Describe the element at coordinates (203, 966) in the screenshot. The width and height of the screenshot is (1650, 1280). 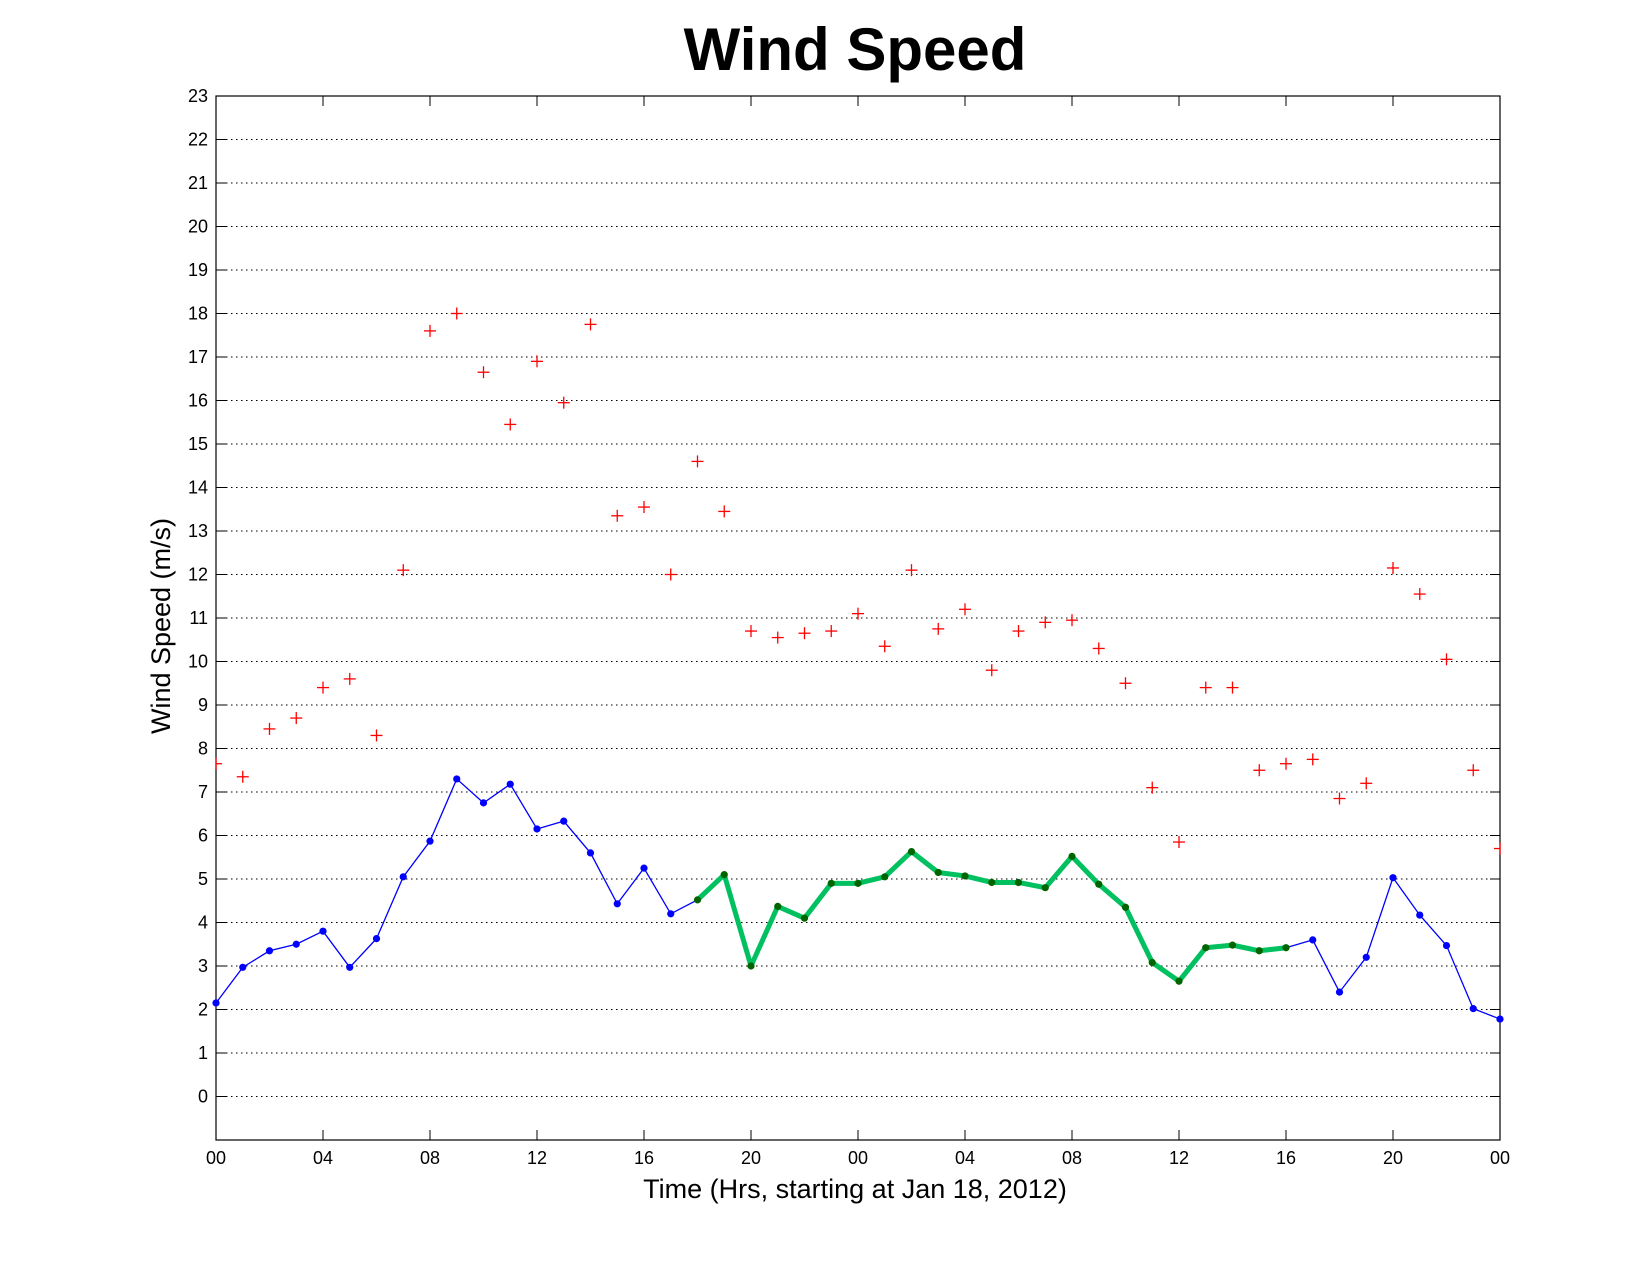
I see `y-tick-label: 3` at that location.